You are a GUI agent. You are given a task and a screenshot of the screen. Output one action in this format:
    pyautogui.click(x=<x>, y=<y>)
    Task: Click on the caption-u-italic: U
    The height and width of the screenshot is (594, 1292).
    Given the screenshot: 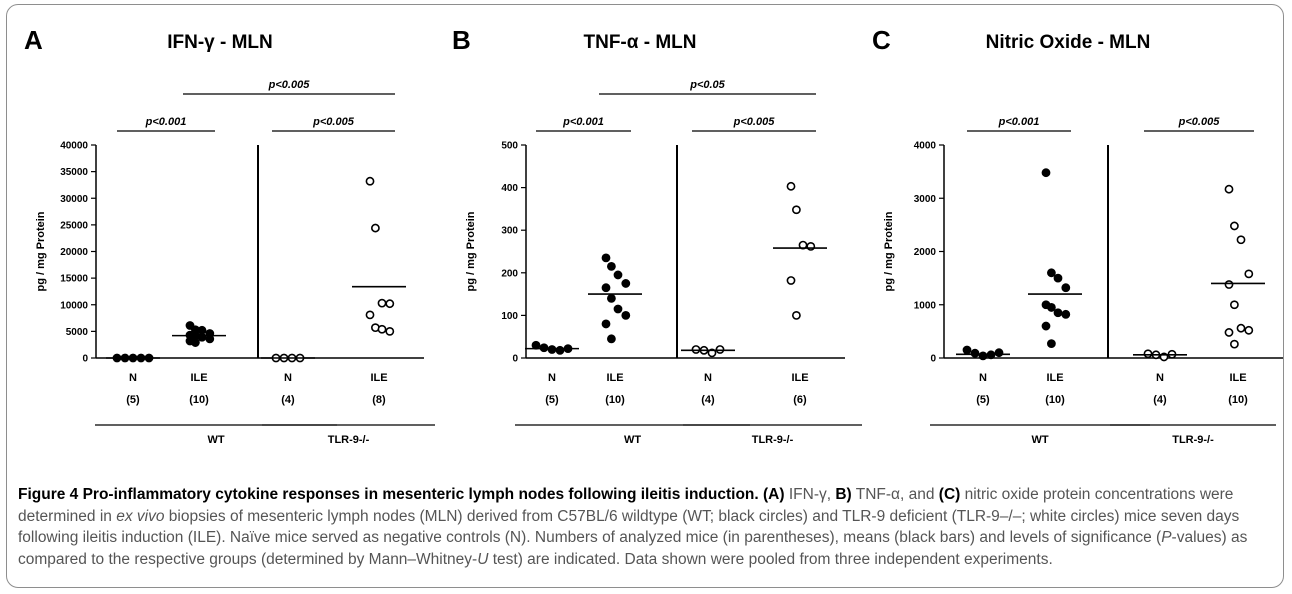 What is the action you would take?
    pyautogui.click(x=483, y=559)
    